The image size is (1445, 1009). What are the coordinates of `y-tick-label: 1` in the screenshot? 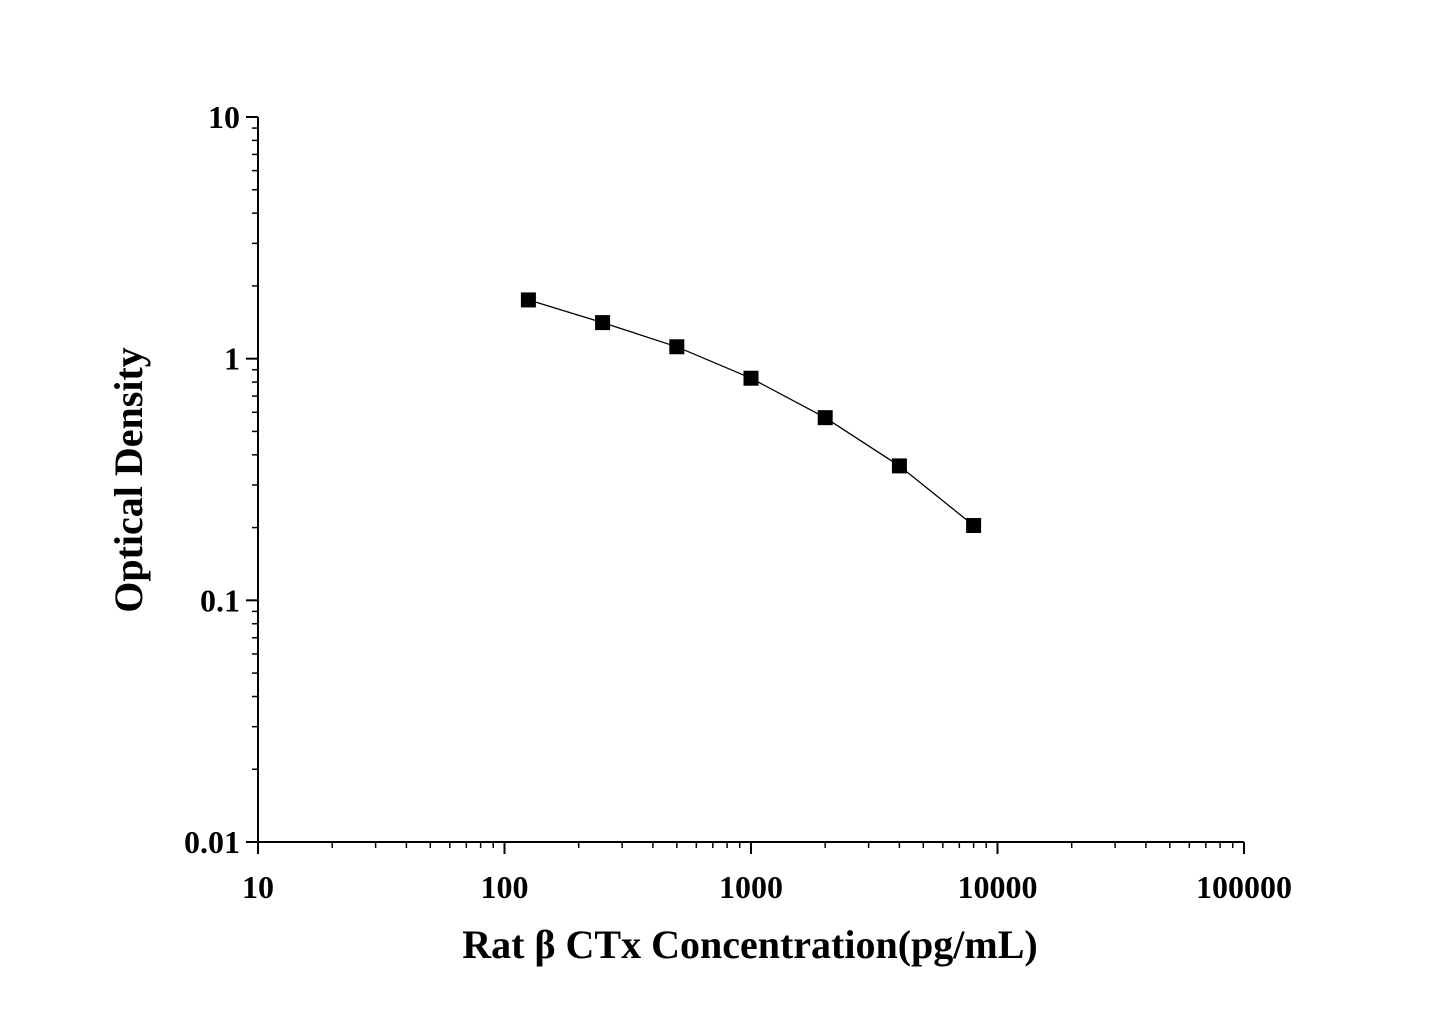 It's located at (232, 359).